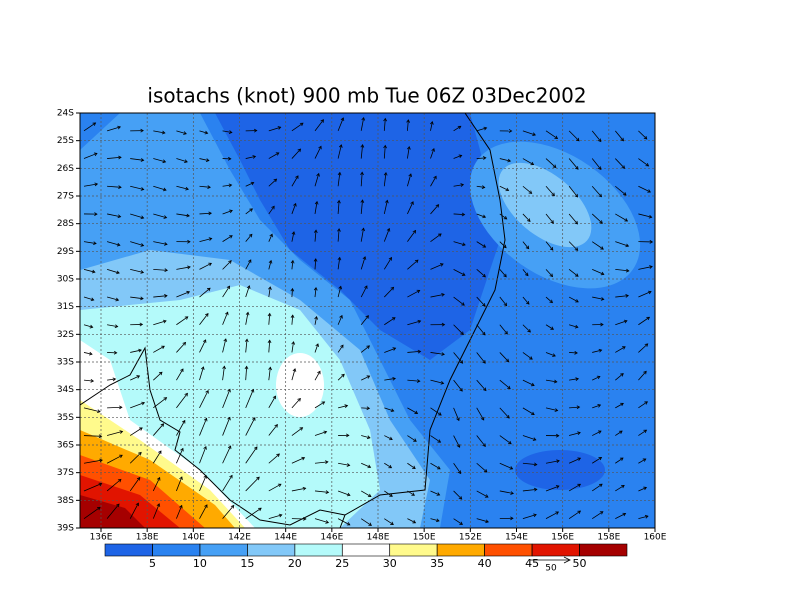 The height and width of the screenshot is (600, 800). What do you see at coordinates (65, 390) in the screenshot?
I see `lat-label: 34S` at bounding box center [65, 390].